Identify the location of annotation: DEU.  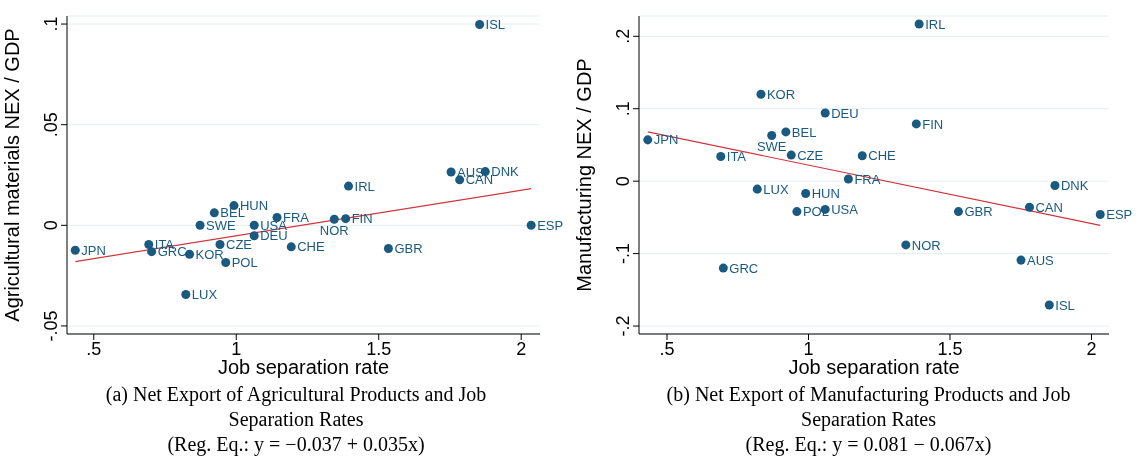
(845, 113).